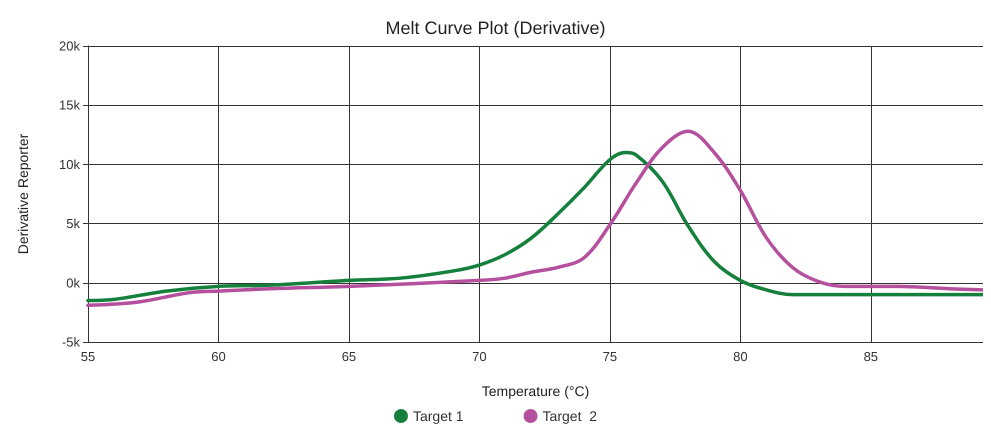 The image size is (991, 440). What do you see at coordinates (69, 105) in the screenshot?
I see `y-tick-label: 15k` at bounding box center [69, 105].